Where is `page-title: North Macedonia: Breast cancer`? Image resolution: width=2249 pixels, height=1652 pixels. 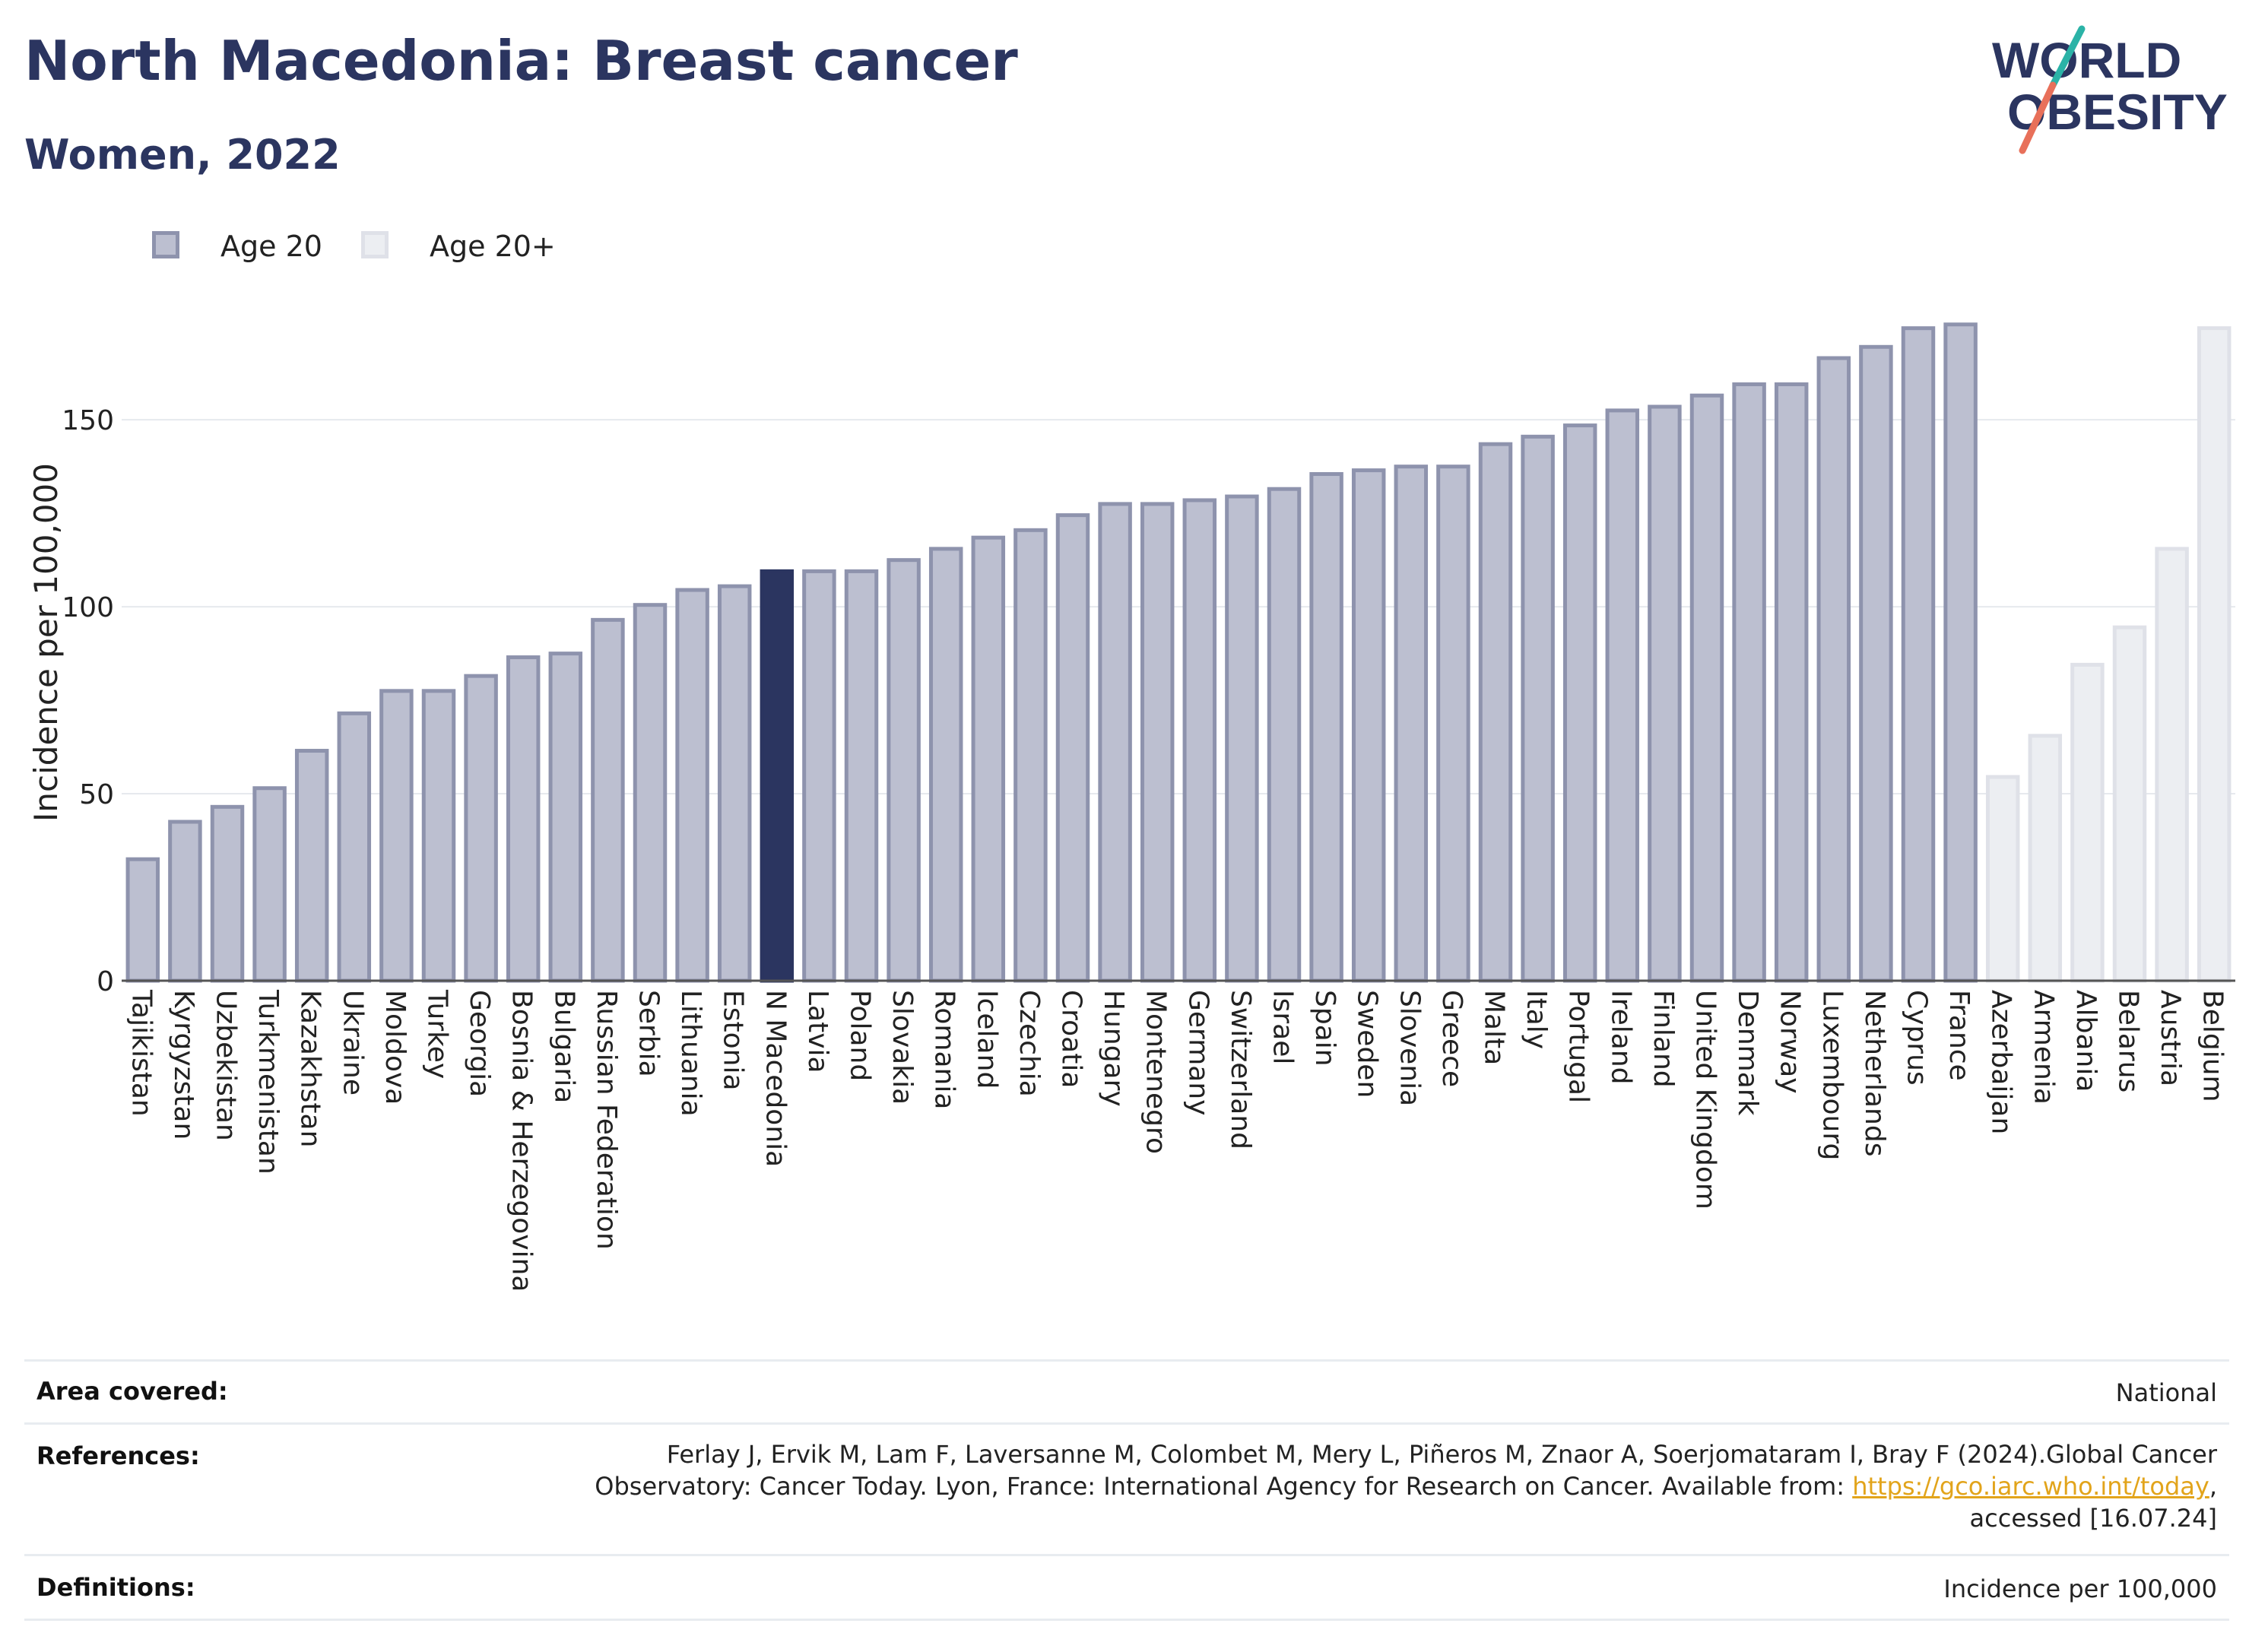
page-title: North Macedonia: Breast cancer is located at coordinates (521, 61).